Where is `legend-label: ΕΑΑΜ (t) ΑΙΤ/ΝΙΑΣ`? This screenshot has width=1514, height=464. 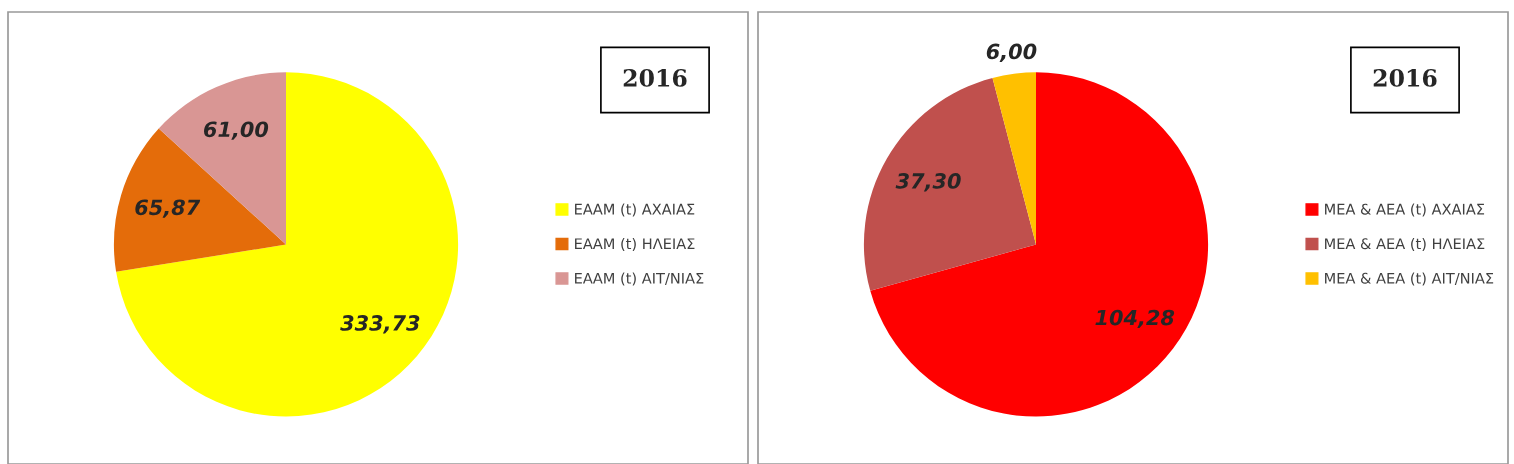
legend-label: ΕΑΑΜ (t) ΑΙΤ/ΝΙΑΣ is located at coordinates (639, 279).